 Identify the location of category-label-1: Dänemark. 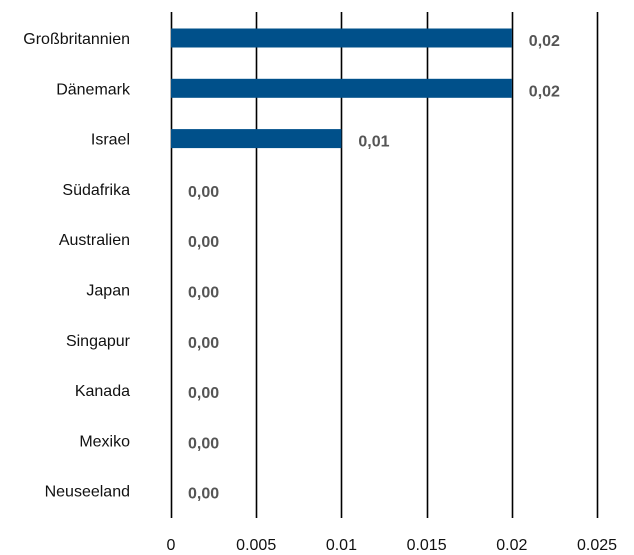
(93, 89).